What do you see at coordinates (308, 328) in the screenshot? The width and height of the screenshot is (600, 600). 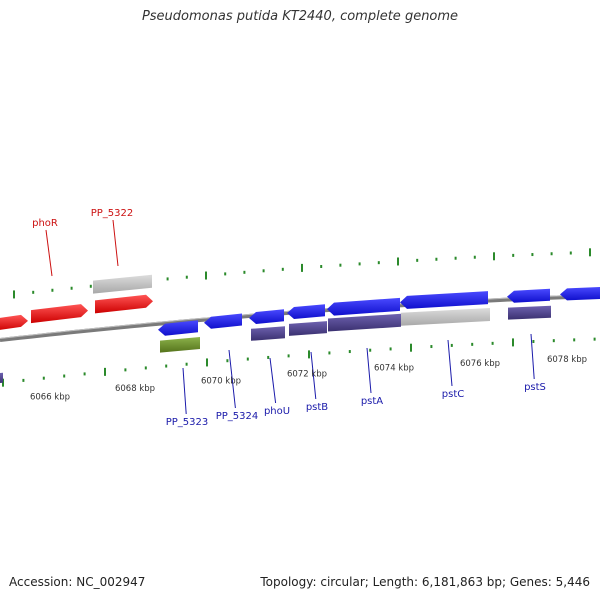 I see `cds-pstB` at bounding box center [308, 328].